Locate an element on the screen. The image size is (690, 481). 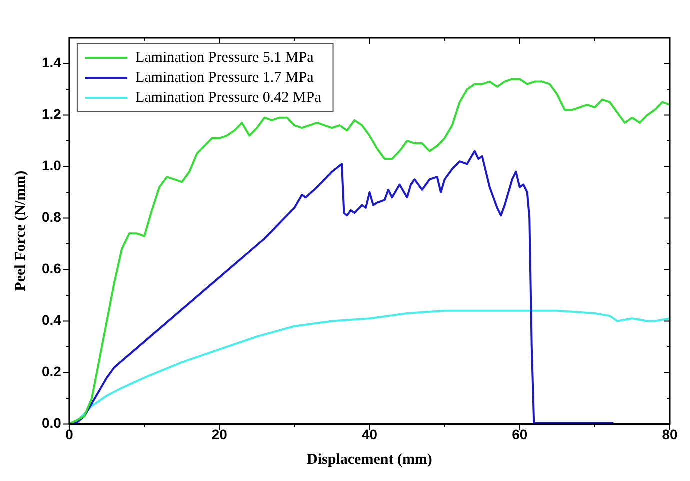
x-tick-label: 60 is located at coordinates (520, 434).